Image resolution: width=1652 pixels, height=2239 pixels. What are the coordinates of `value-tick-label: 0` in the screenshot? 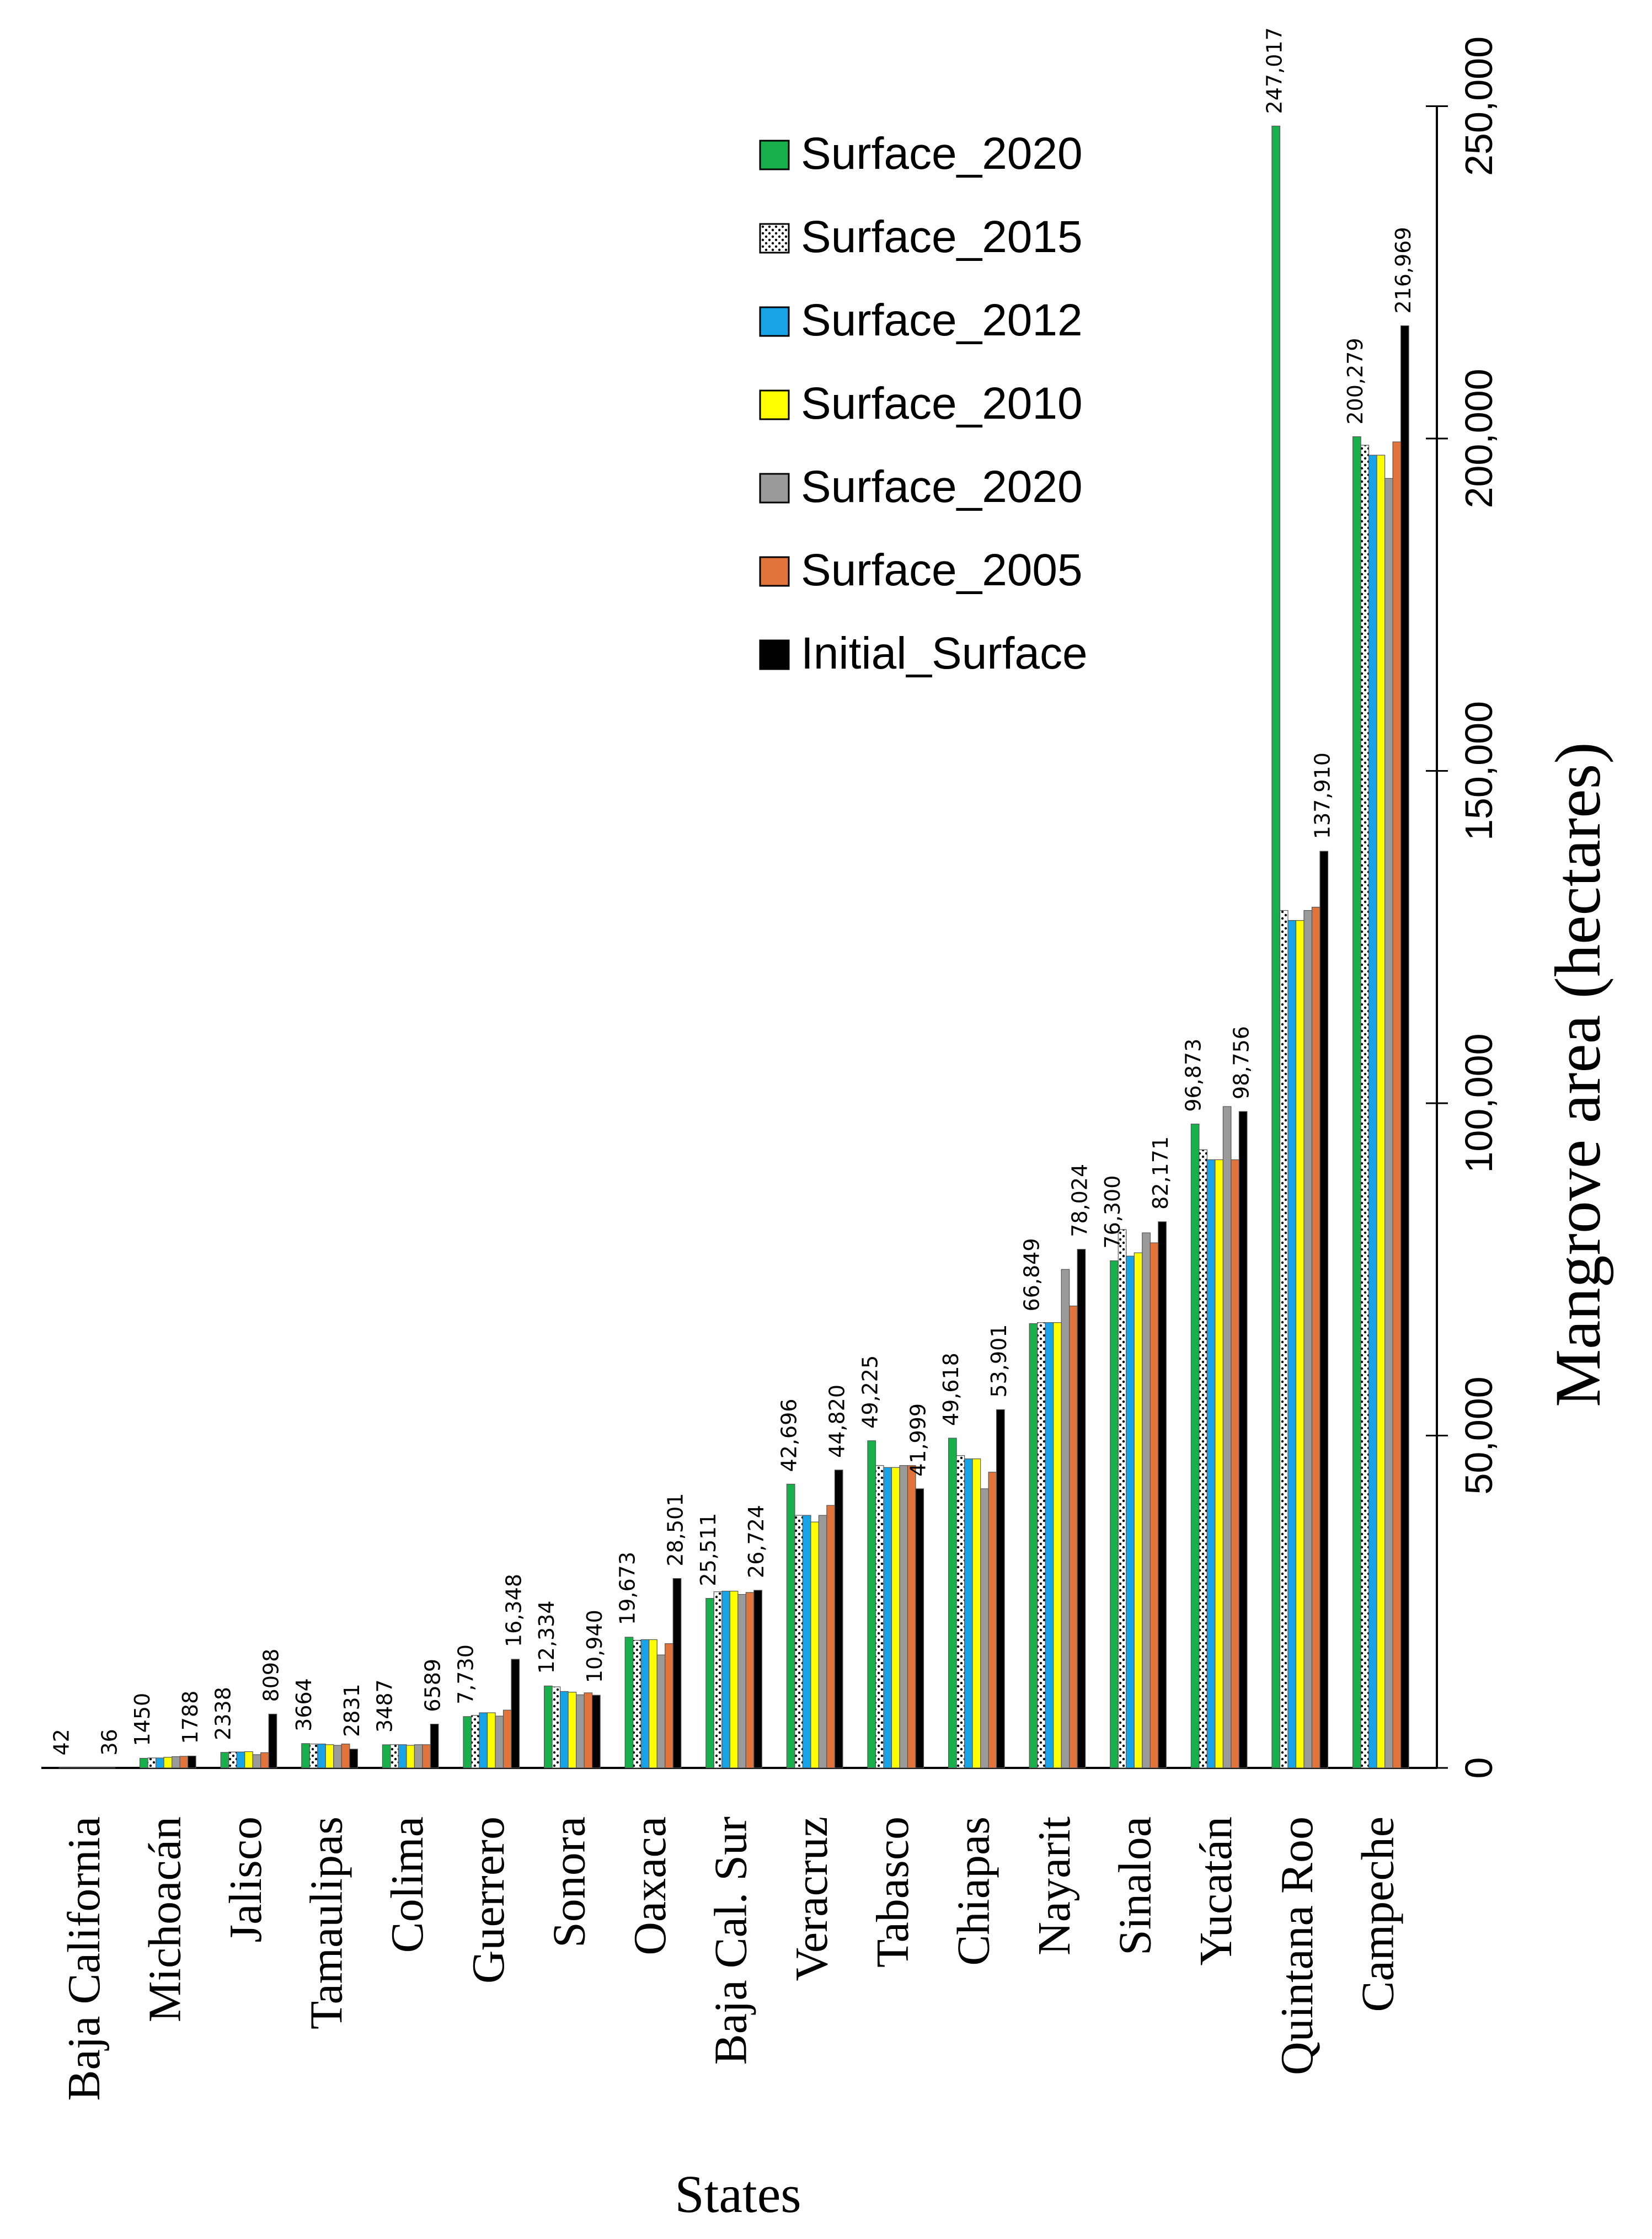 It's located at (1478, 1768).